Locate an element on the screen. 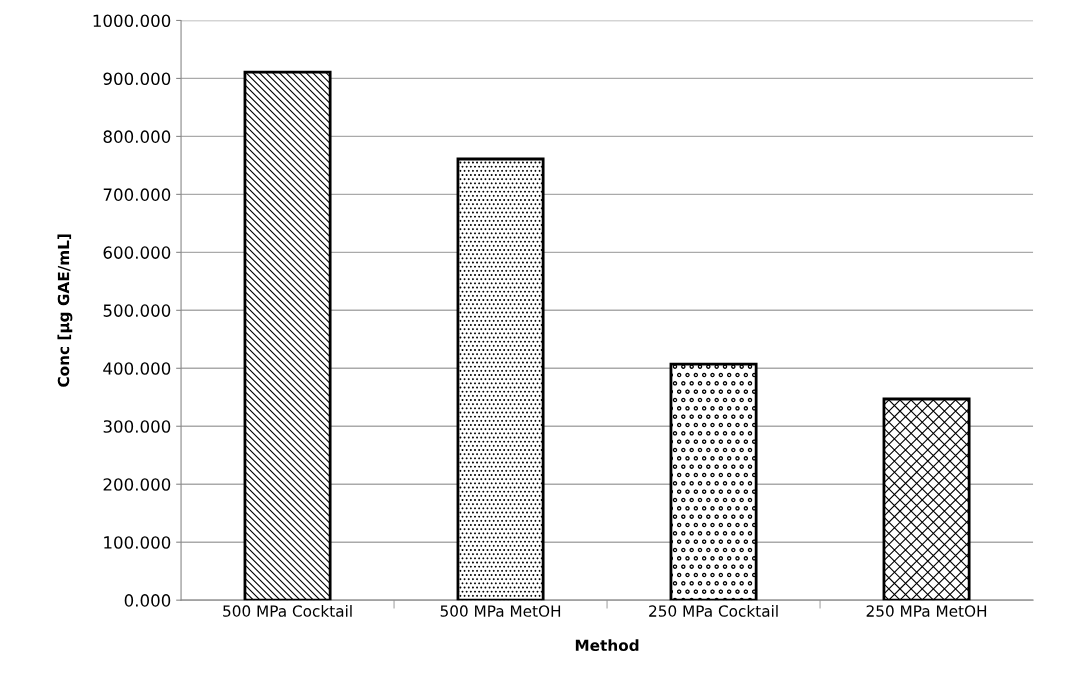 This screenshot has height=682, width=1065. x-axis-title: Method is located at coordinates (607, 645).